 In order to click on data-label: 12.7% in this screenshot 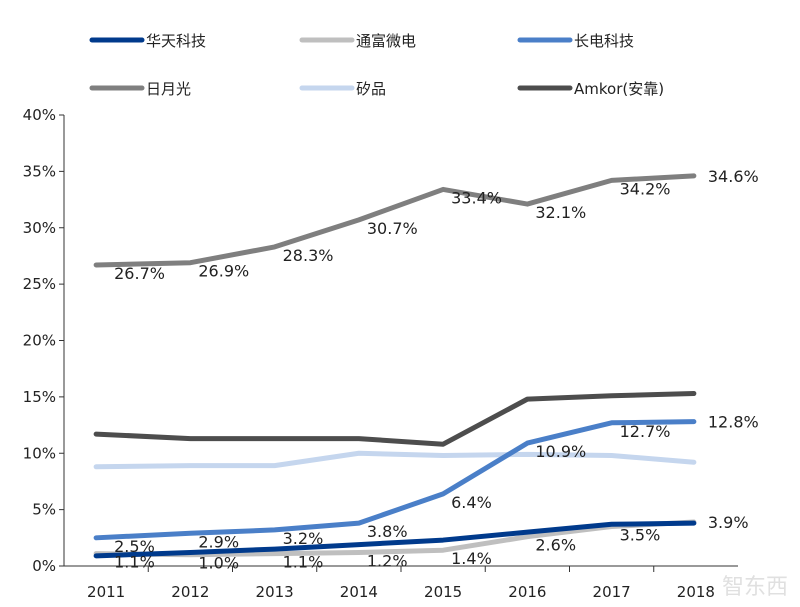, I will do `click(645, 431)`.